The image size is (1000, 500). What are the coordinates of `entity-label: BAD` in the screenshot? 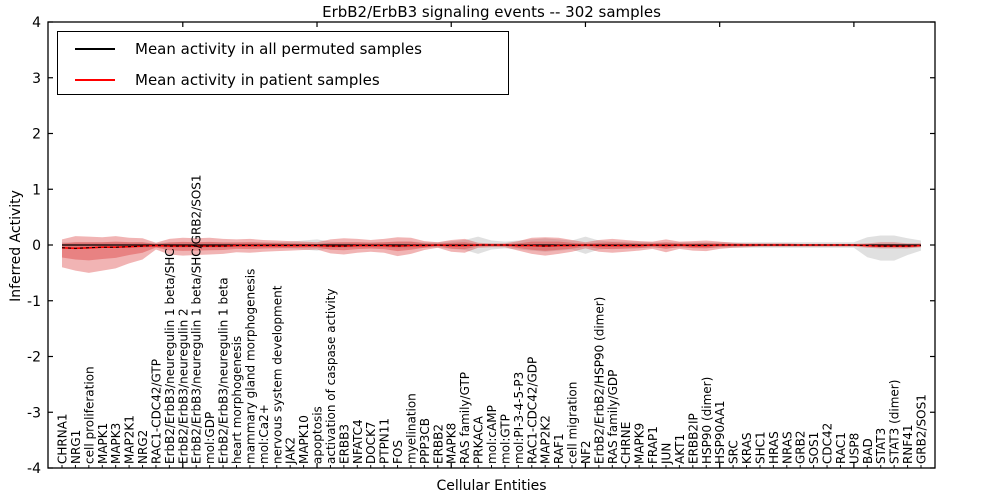 It's located at (868, 451).